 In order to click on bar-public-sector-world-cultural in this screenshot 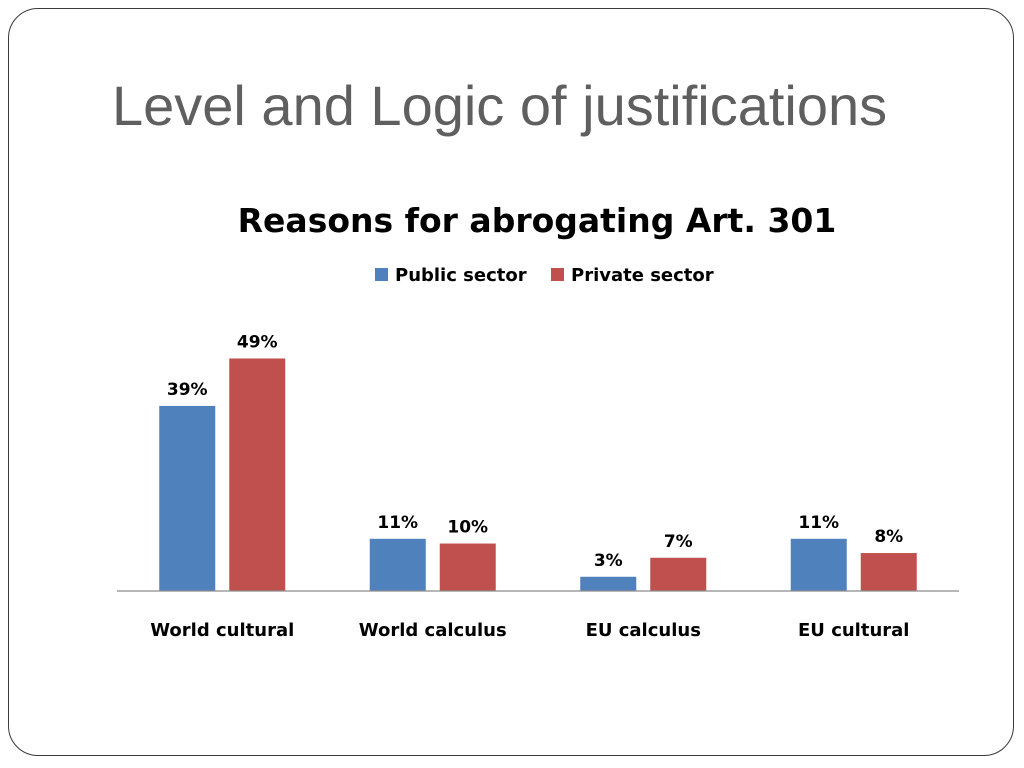, I will do `click(187, 498)`.